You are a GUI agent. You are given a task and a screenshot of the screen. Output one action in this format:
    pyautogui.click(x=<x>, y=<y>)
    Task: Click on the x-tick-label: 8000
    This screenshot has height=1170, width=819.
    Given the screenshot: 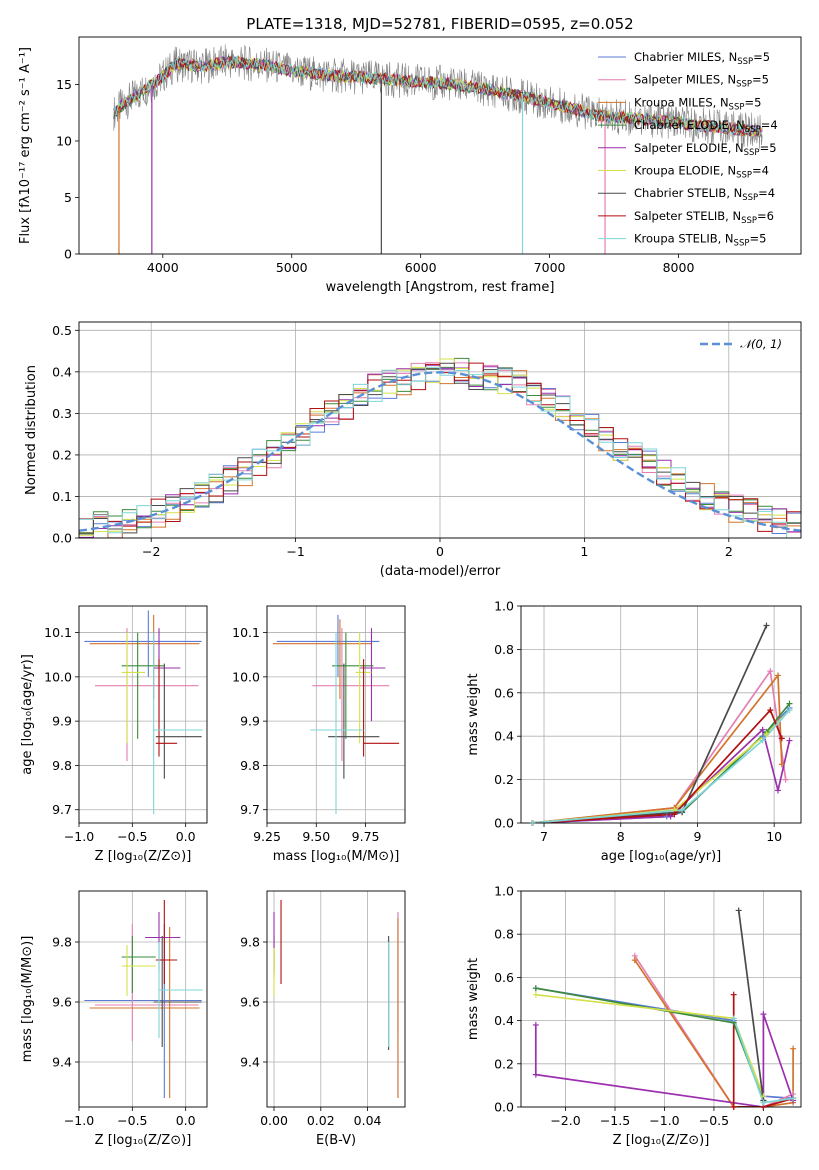 What is the action you would take?
    pyautogui.click(x=679, y=267)
    